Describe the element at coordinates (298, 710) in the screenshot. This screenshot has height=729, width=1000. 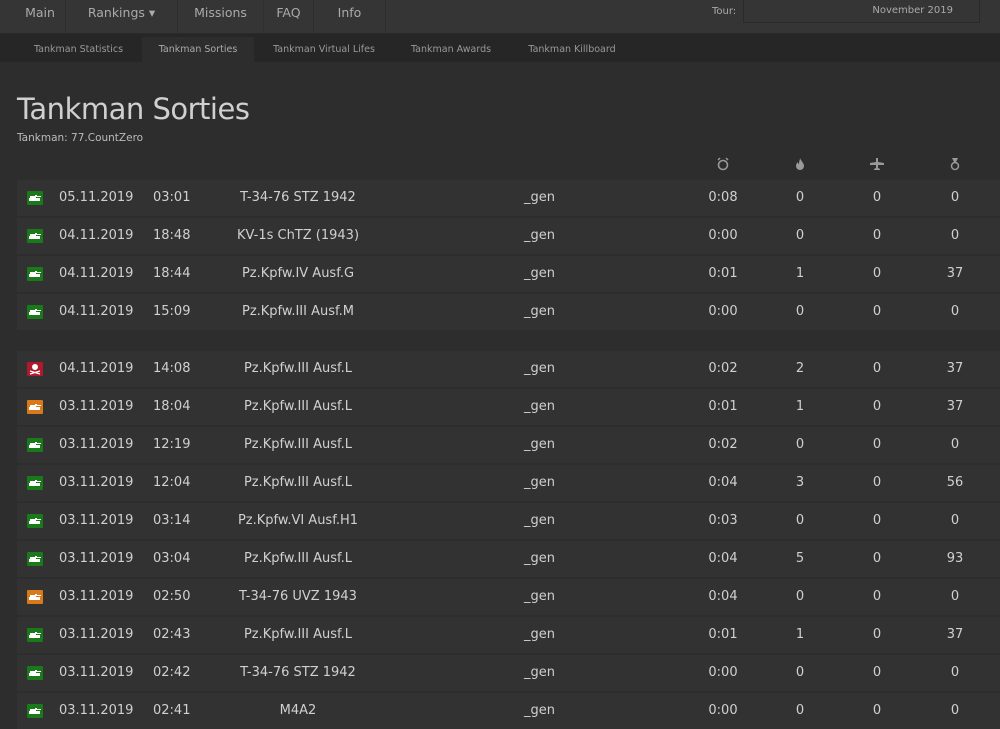
I see `vehicle-name: M4A2` at that location.